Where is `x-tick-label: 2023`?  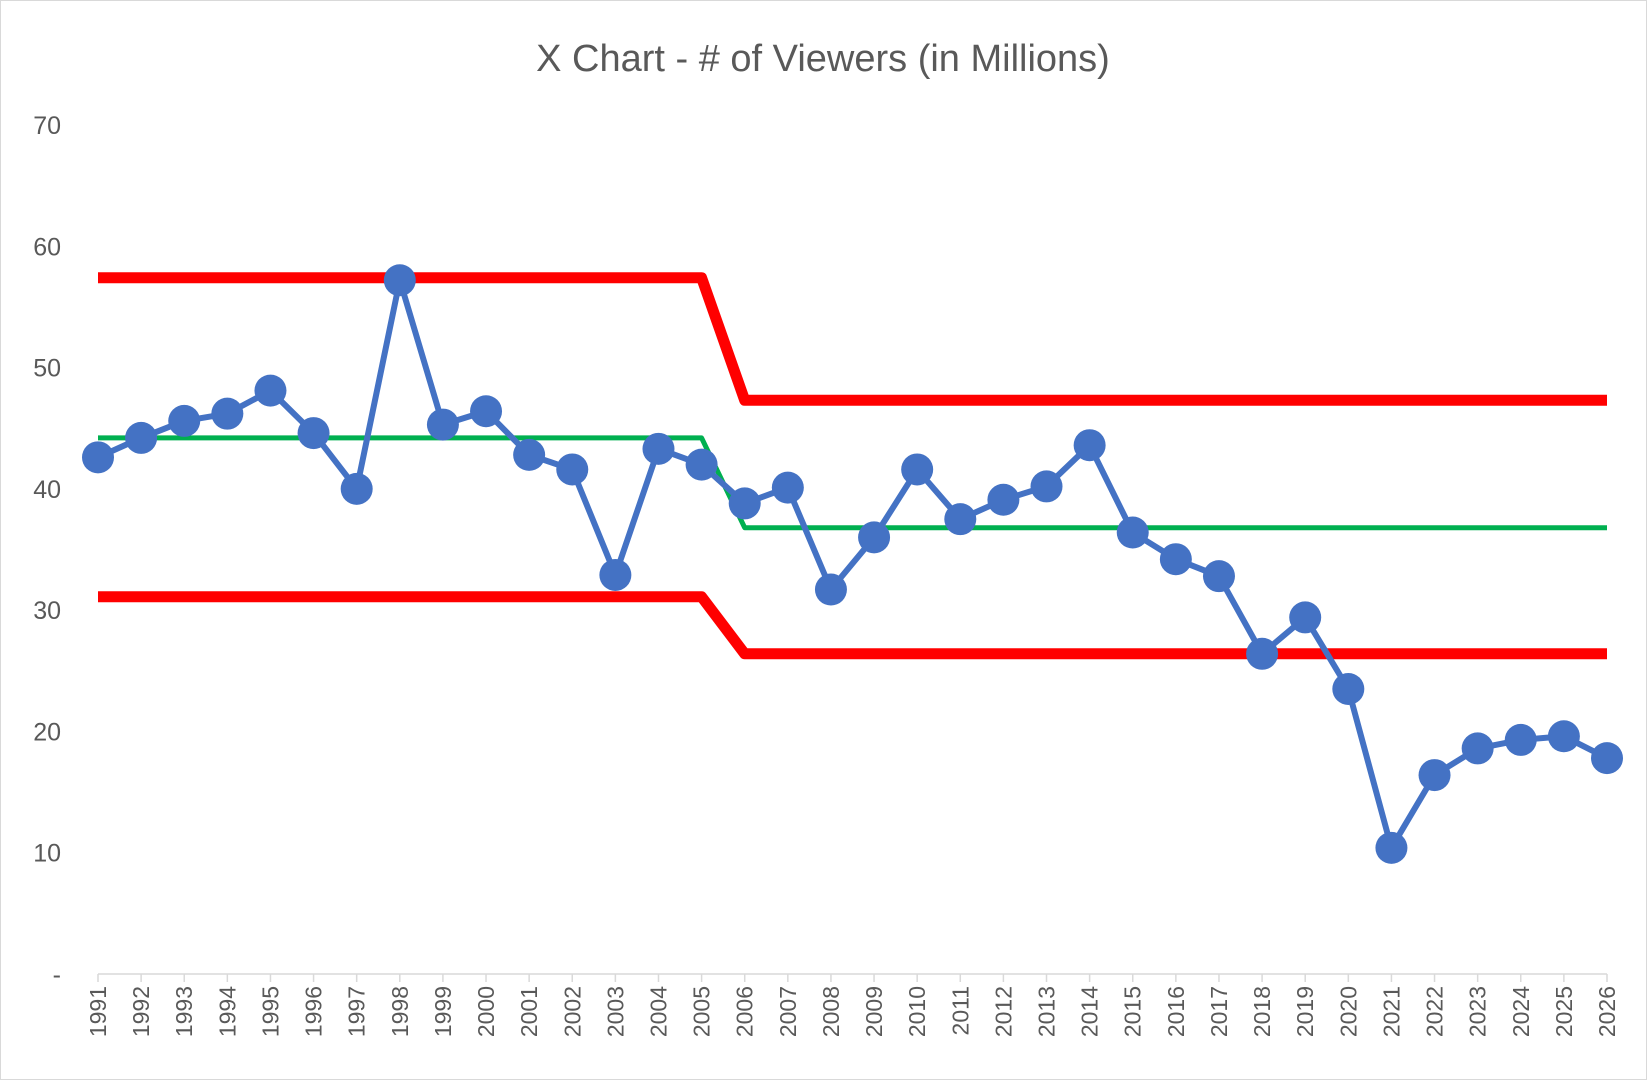
x-tick-label: 2023 is located at coordinates (1478, 1011).